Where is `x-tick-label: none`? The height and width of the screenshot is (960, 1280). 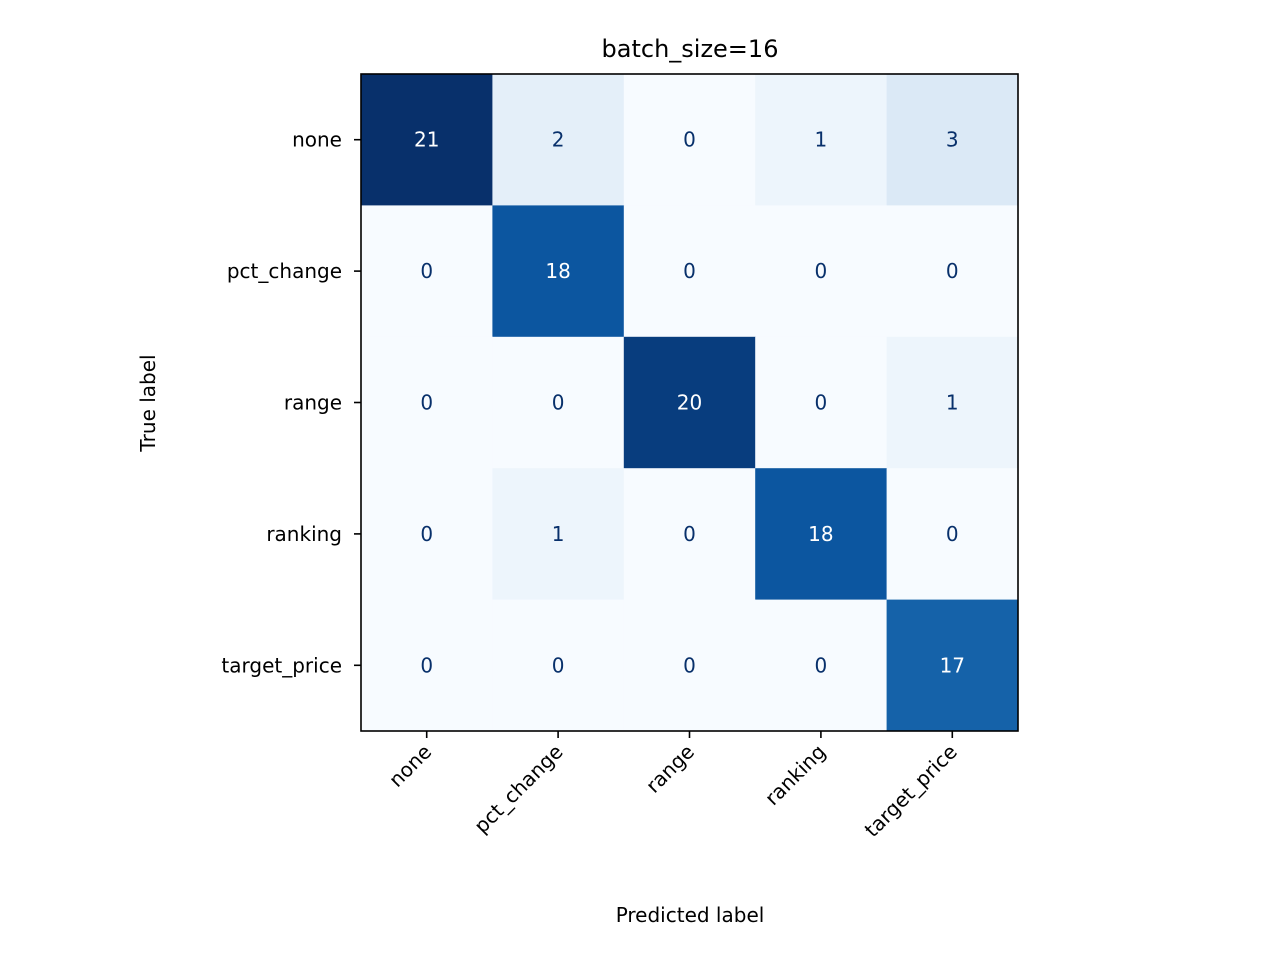 x-tick-label: none is located at coordinates (410, 766).